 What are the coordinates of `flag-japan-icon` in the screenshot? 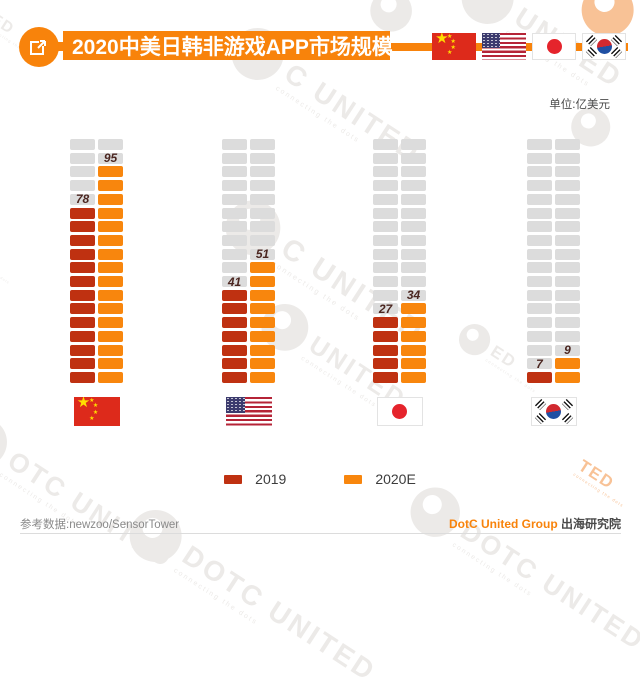 It's located at (554, 46).